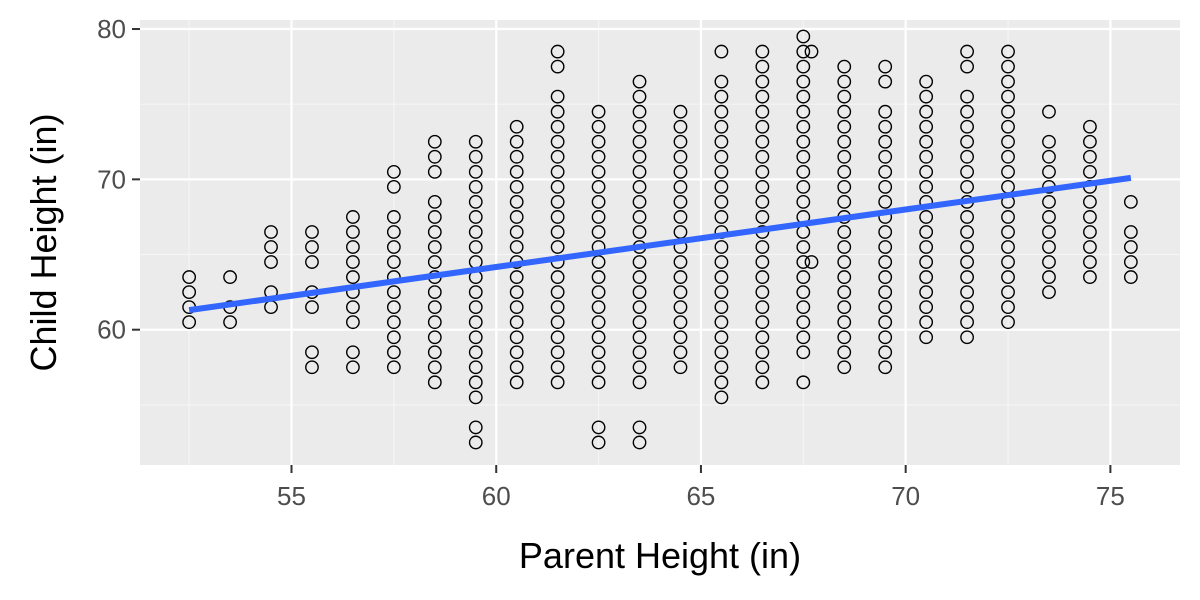 This screenshot has width=1200, height=600. What do you see at coordinates (496, 496) in the screenshot?
I see `x-tick-label: 60` at bounding box center [496, 496].